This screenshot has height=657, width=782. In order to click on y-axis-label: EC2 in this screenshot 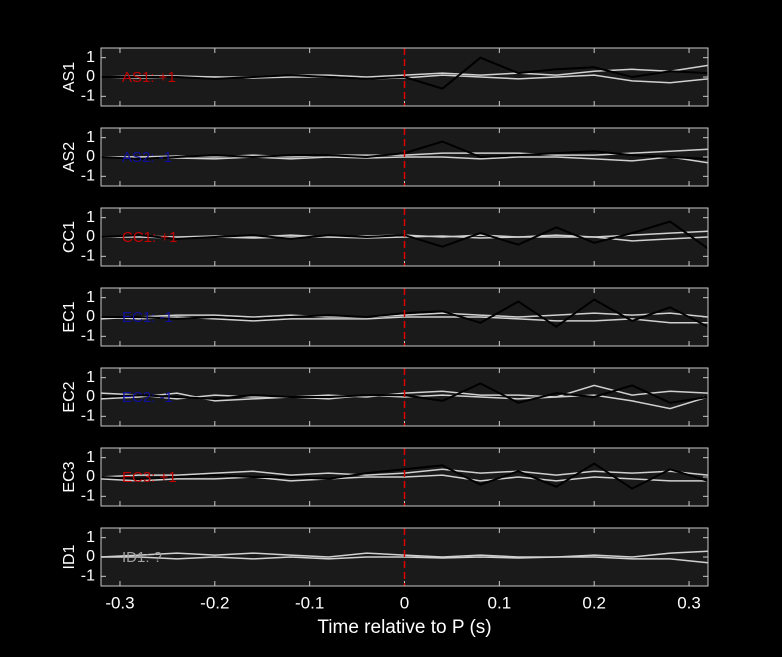, I will do `click(69, 396)`.